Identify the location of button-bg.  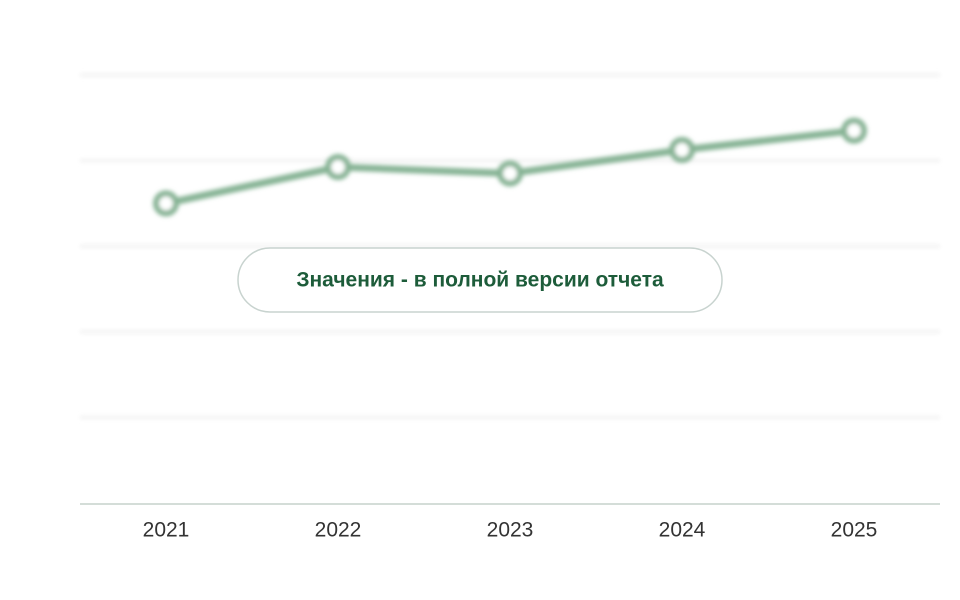
(480, 280).